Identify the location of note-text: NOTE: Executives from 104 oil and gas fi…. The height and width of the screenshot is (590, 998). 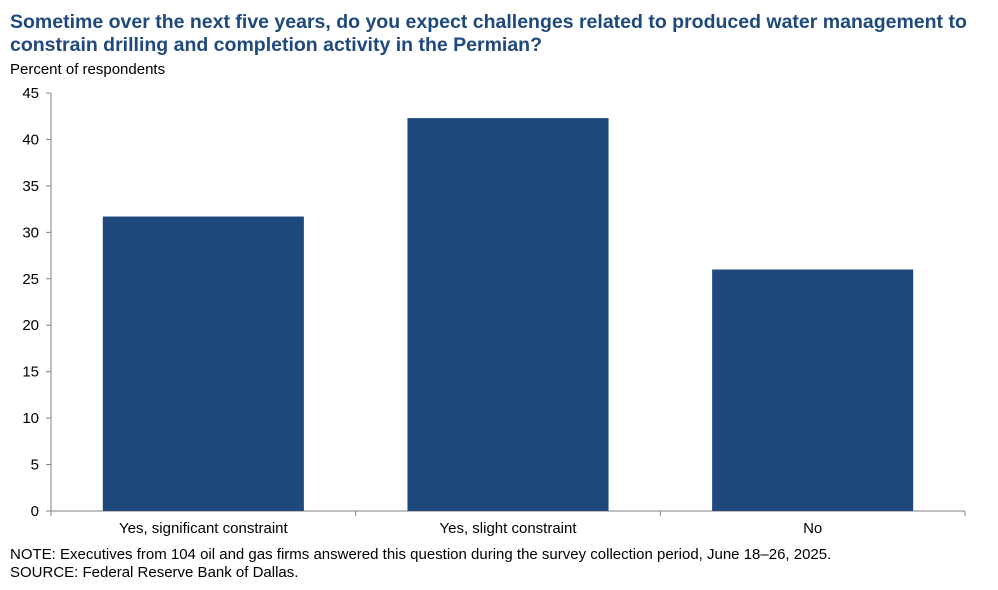
(421, 554).